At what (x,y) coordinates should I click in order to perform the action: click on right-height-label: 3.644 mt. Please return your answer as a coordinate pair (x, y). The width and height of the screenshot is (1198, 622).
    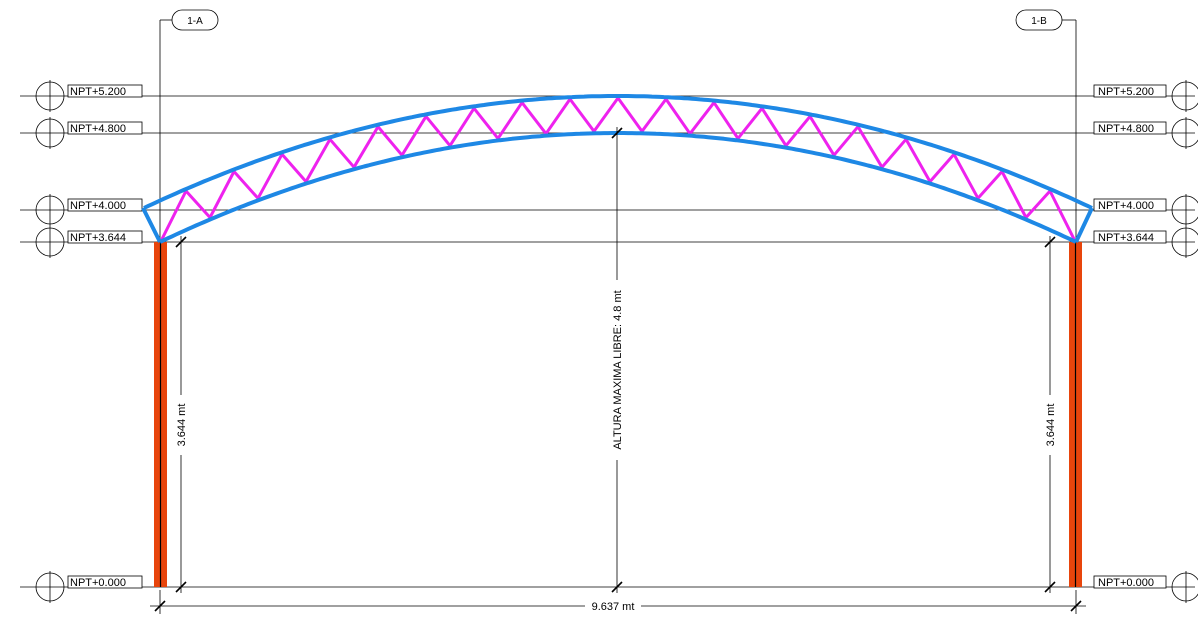
    Looking at the image, I should click on (1051, 425).